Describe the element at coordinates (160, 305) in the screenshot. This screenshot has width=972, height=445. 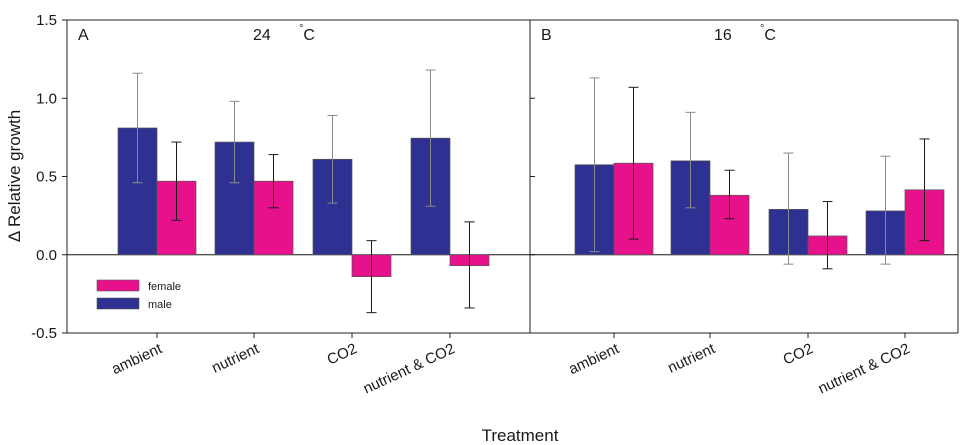
I see `legend-label-male: male` at that location.